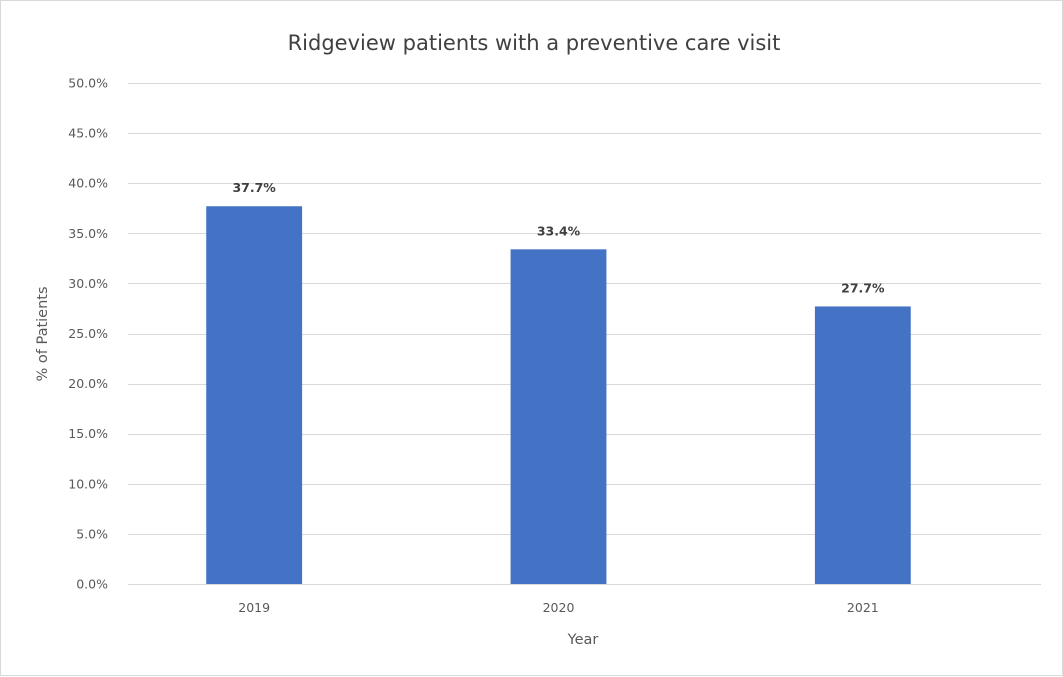 This screenshot has height=677, width=1063. I want to click on y-tick-label: 10.0%, so click(88, 483).